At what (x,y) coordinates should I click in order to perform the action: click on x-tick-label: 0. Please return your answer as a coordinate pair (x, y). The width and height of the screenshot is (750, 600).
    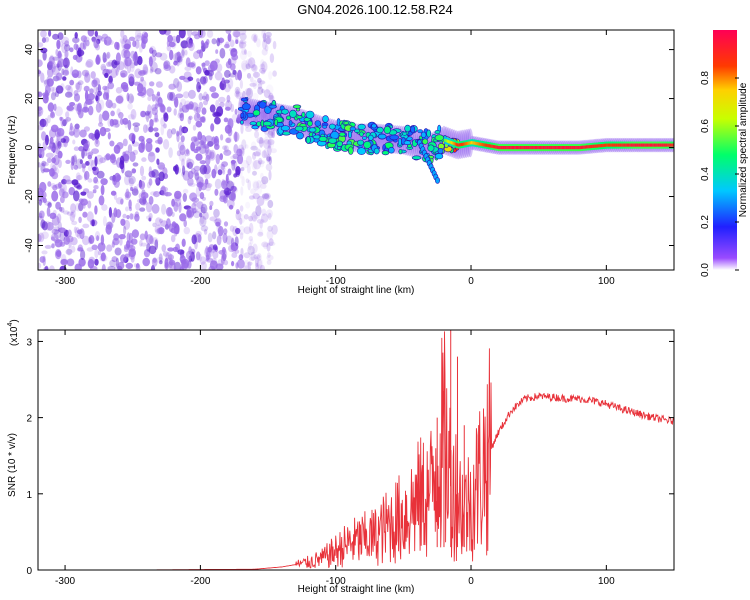
    Looking at the image, I should click on (471, 281).